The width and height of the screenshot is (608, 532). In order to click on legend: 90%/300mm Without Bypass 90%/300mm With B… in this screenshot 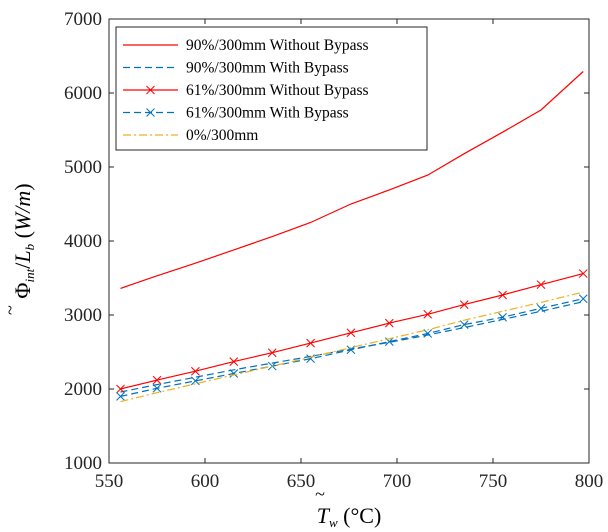, I will do `click(271, 88)`.